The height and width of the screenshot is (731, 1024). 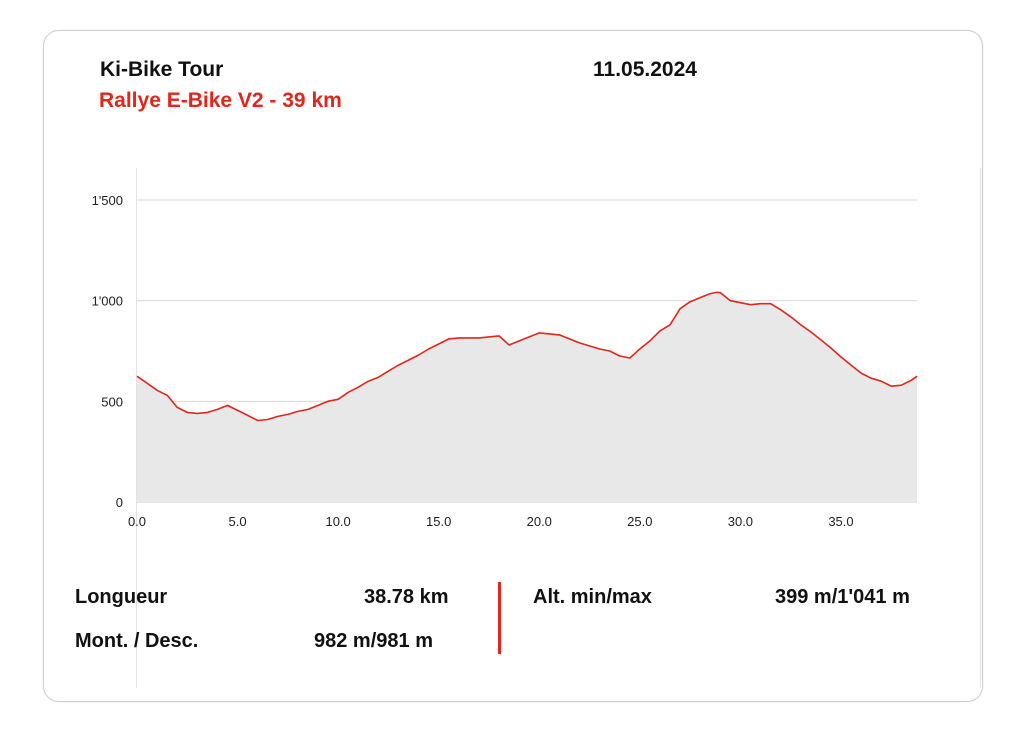 What do you see at coordinates (840, 521) in the screenshot?
I see `x-tick-label: 35.0` at bounding box center [840, 521].